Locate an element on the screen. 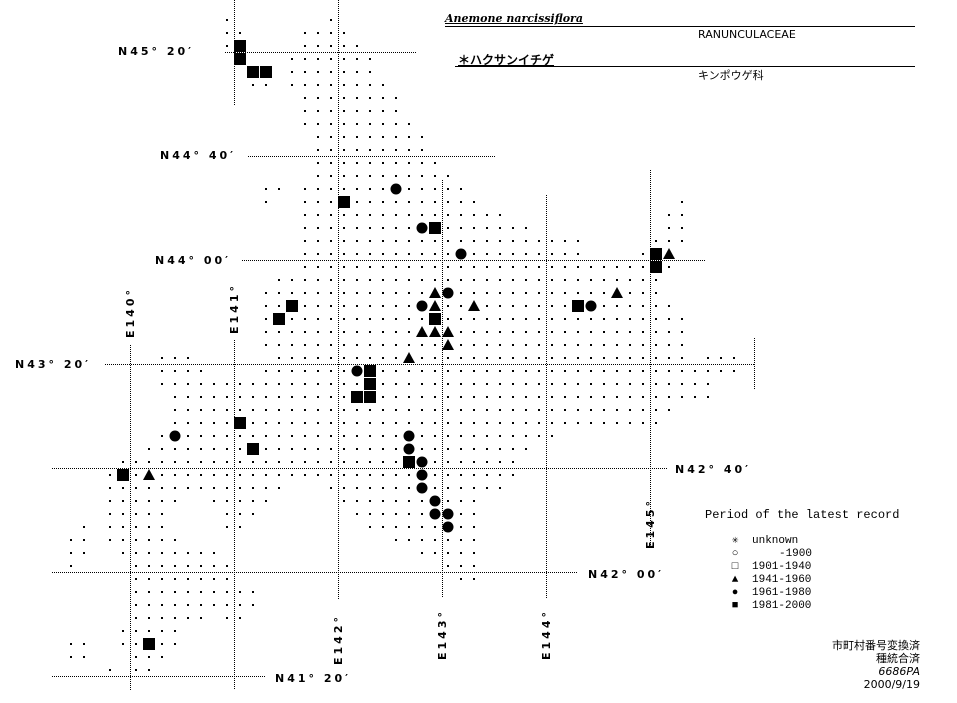  record-marker-circle is located at coordinates (591, 306).